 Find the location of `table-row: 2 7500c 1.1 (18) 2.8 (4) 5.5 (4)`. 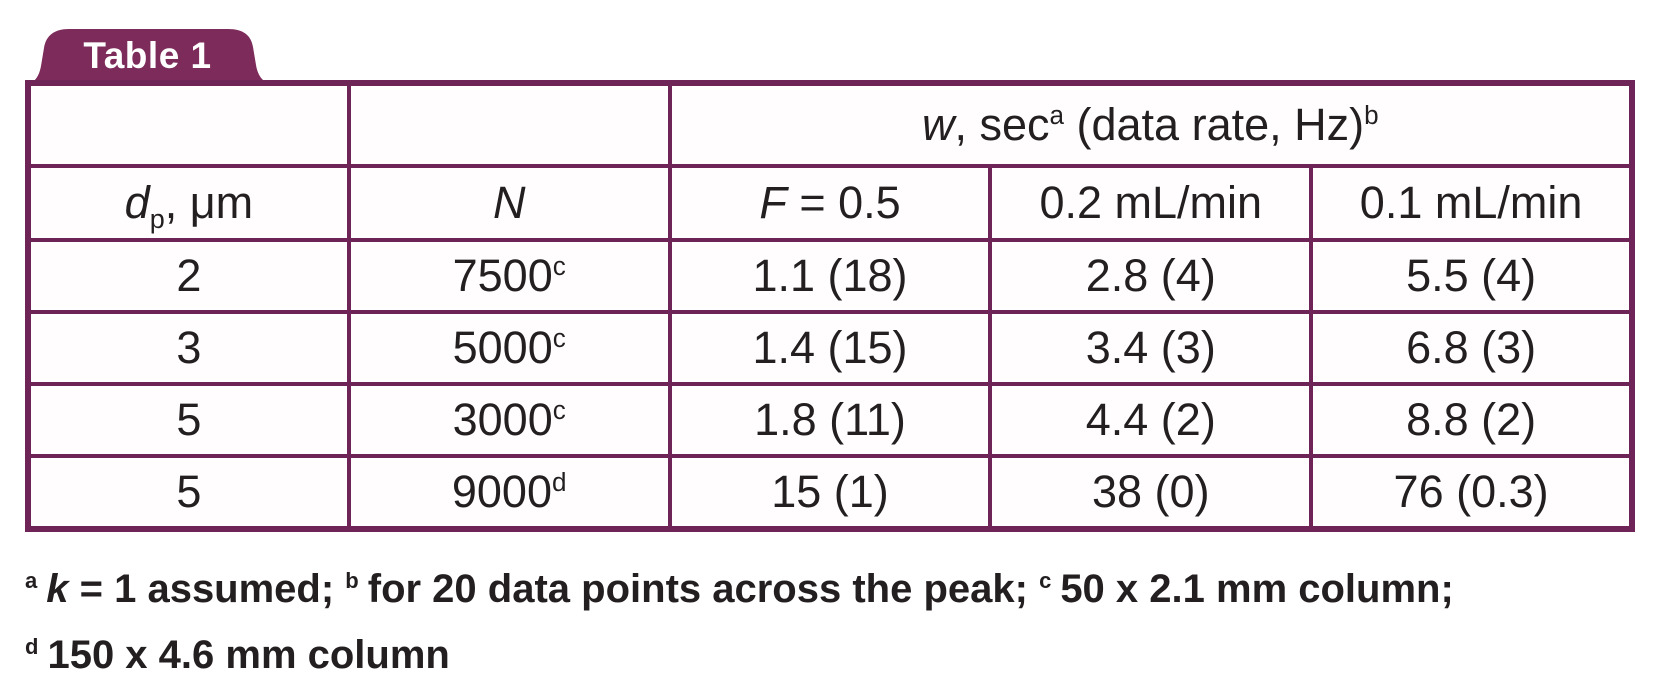

table-row: 2 7500c 1.1 (18) 2.8 (4) 5.5 (4) is located at coordinates (830, 276).